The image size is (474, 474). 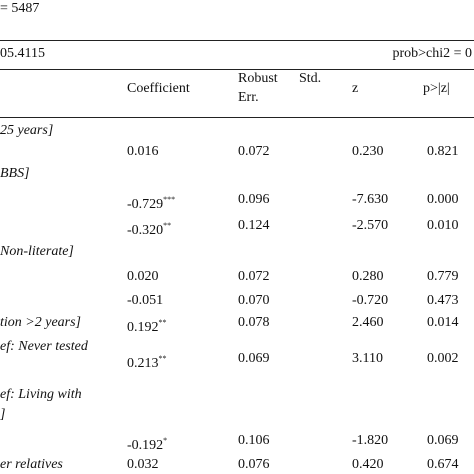 I want to click on cell-p: 0.010, so click(x=443, y=225).